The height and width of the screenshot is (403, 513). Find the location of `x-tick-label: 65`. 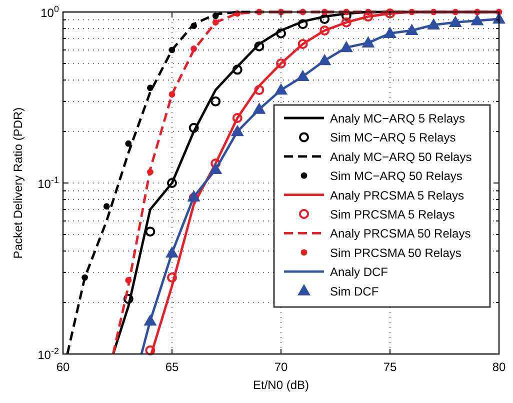

x-tick-label: 65 is located at coordinates (172, 367).